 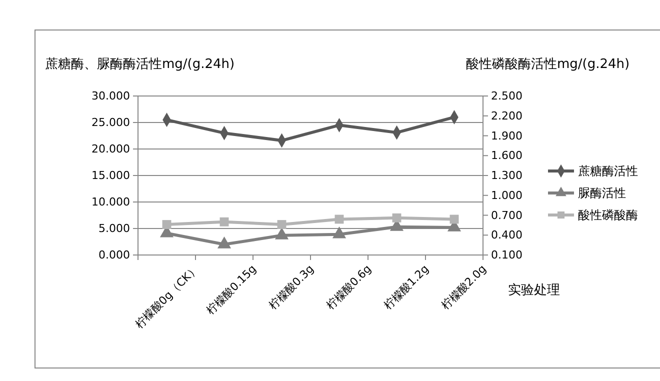 I want to click on legend-label: 酸性磷酸酶, so click(x=608, y=215).